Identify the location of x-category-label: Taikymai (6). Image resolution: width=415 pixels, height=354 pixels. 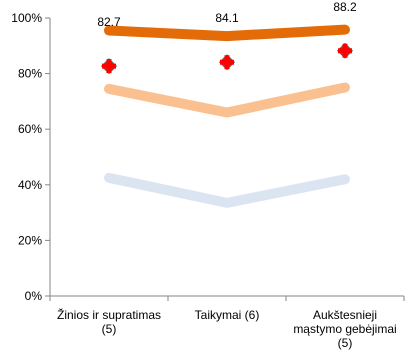
(227, 315).